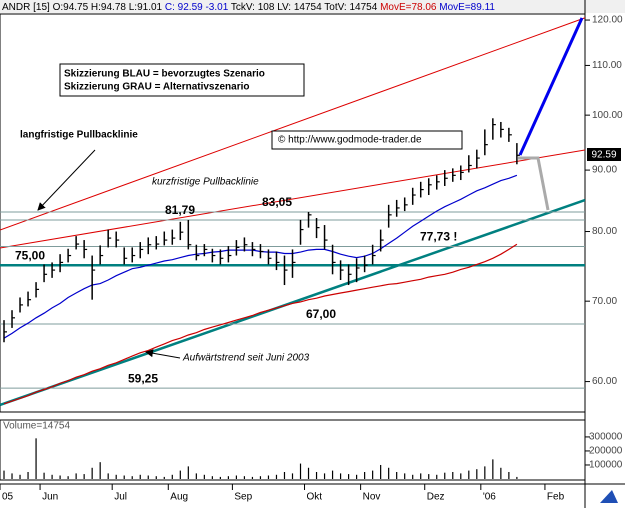  Describe the element at coordinates (551, 86) in the screenshot. I see `blue-scenario` at that location.